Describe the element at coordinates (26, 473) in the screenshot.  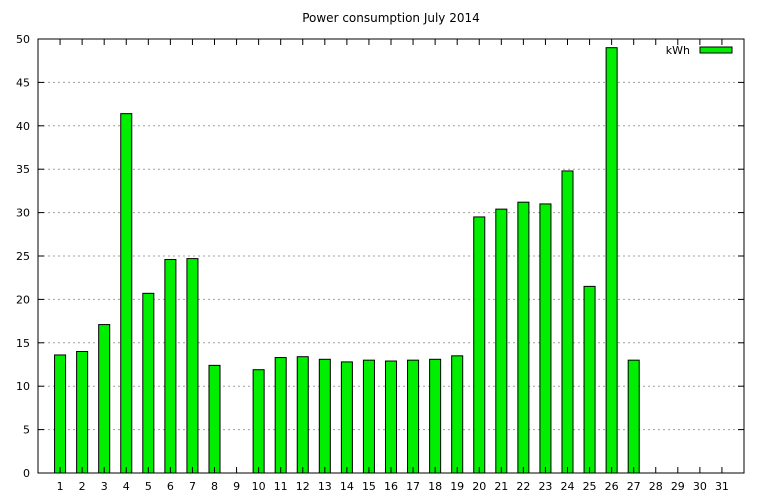
I see `y-tick-label: 0` at that location.